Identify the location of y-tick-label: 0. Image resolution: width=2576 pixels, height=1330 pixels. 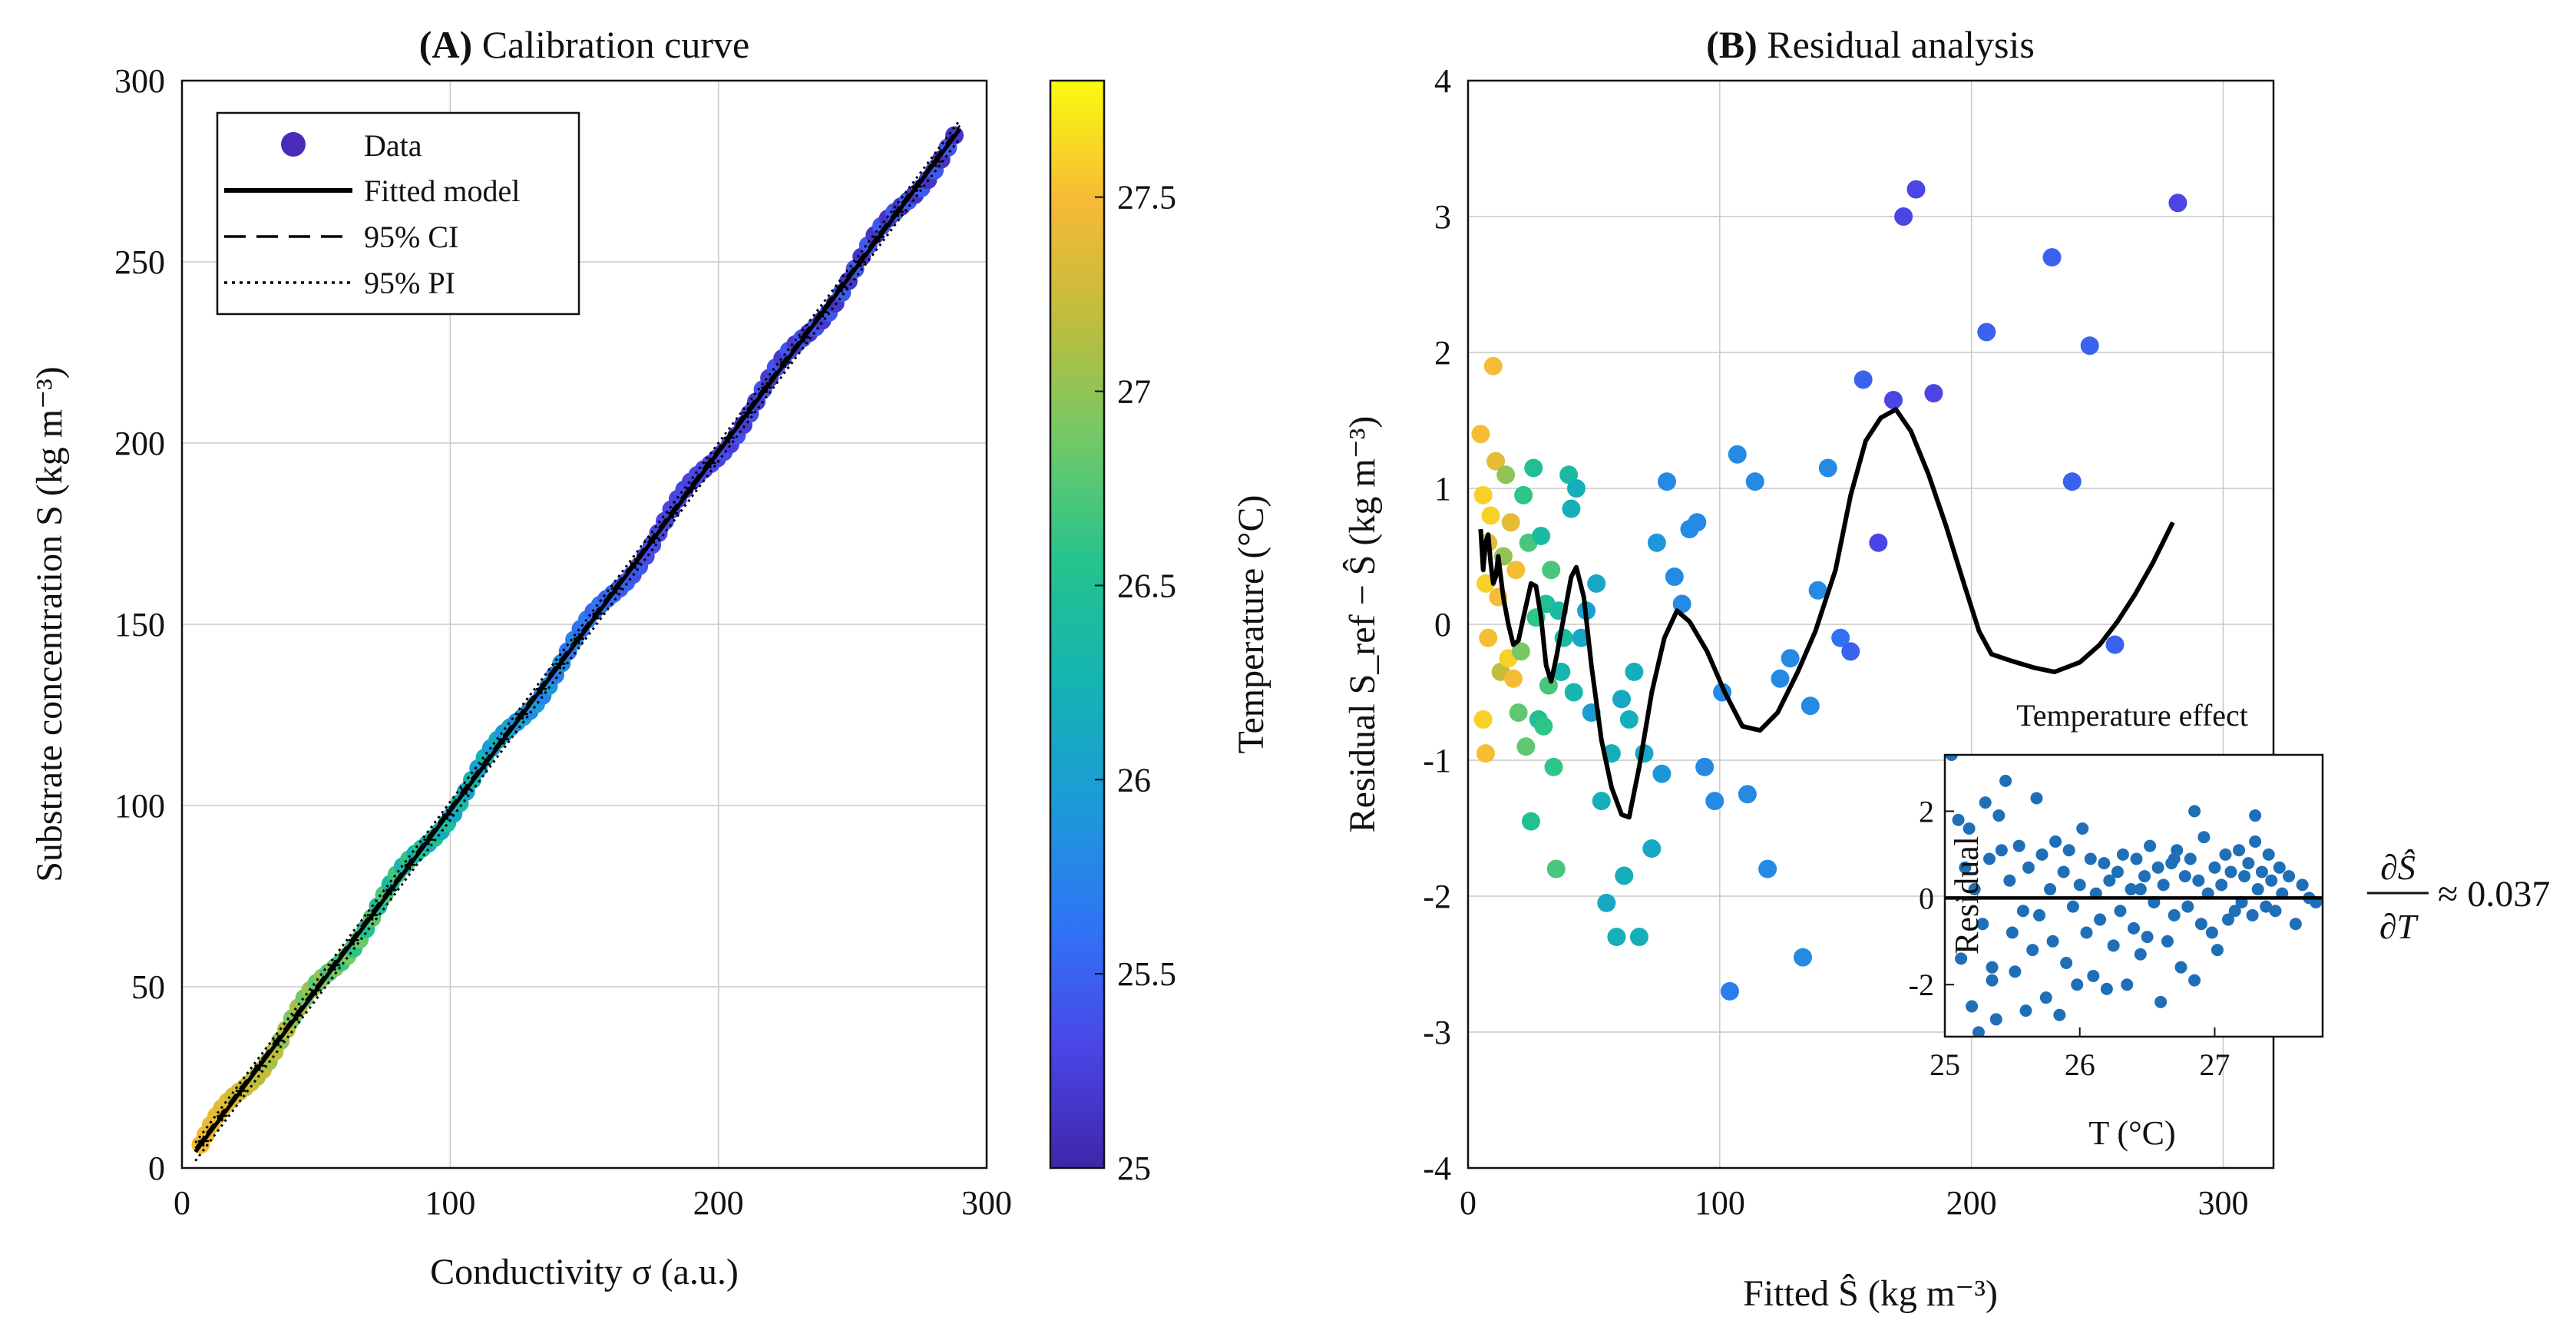
(156, 1168).